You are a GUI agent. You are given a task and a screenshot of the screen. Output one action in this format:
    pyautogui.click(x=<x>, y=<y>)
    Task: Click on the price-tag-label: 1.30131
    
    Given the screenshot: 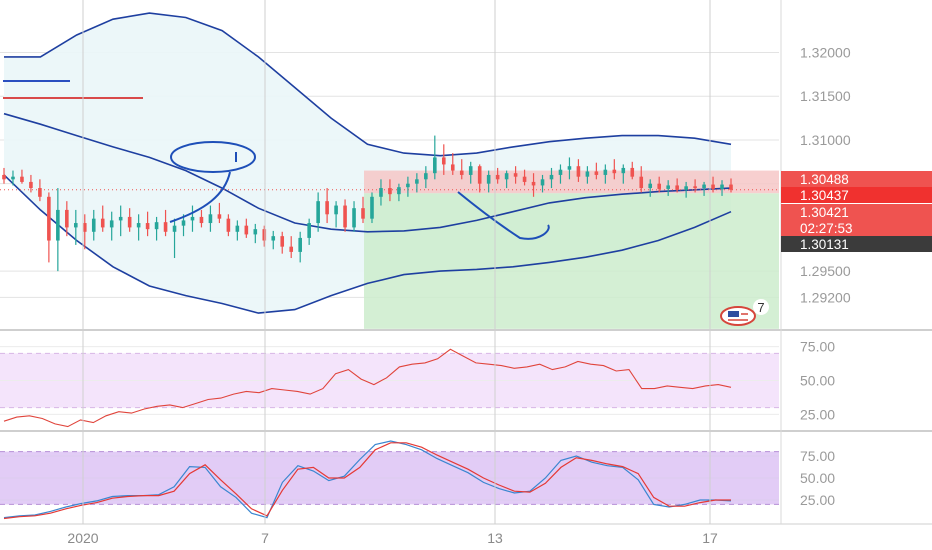 What is the action you would take?
    pyautogui.click(x=824, y=244)
    